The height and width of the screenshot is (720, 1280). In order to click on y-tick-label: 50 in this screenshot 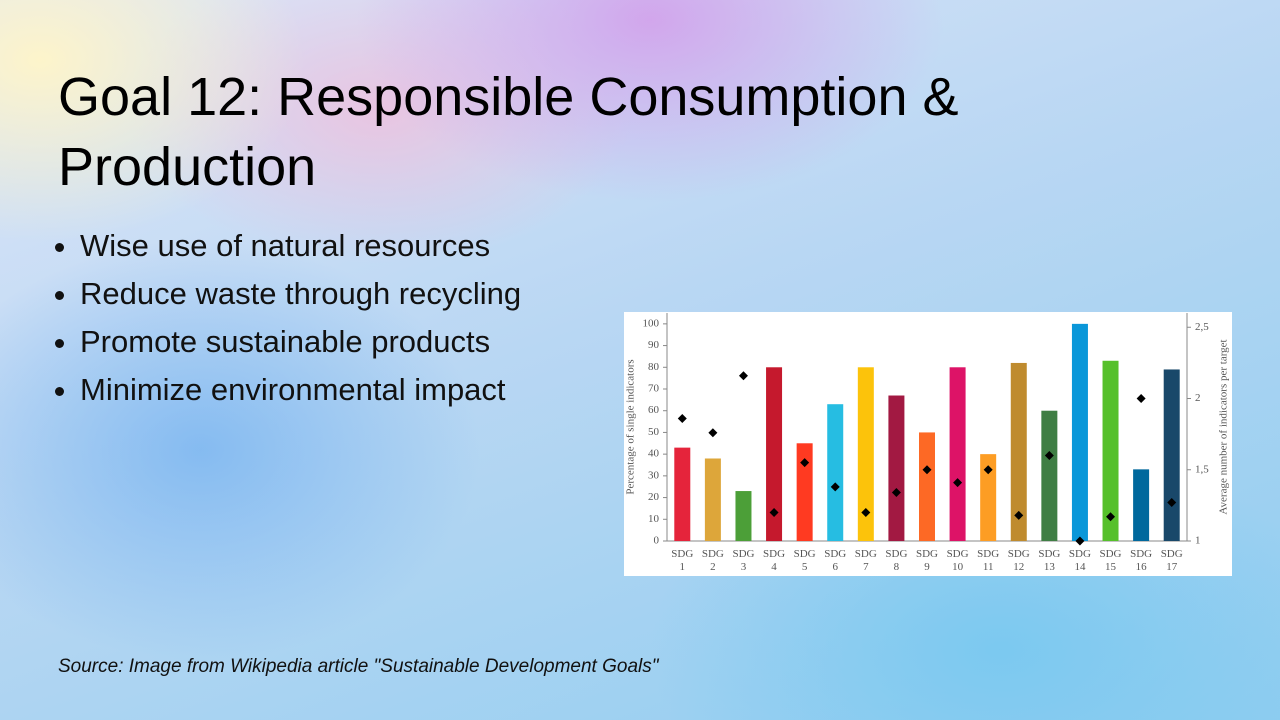, I will do `click(654, 432)`.